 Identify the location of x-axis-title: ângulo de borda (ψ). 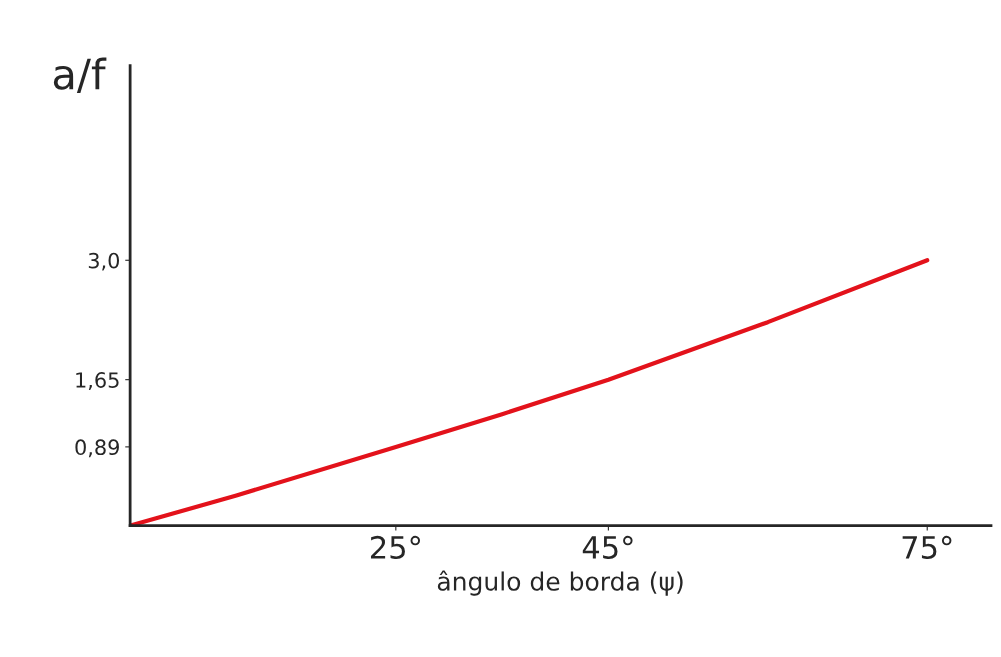
(560, 583).